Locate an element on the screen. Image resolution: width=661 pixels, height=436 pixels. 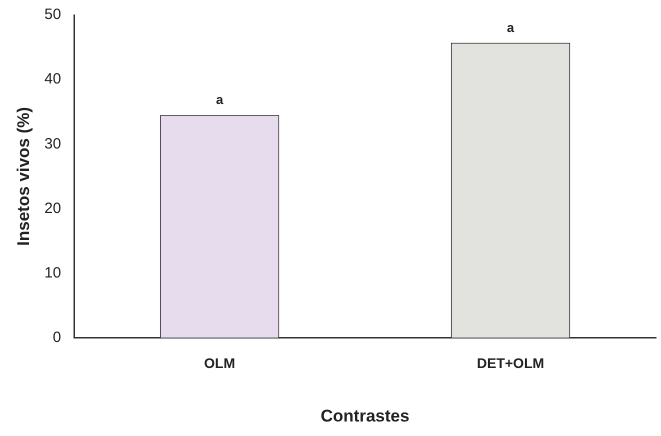
x-tick-label: OLM is located at coordinates (220, 363).